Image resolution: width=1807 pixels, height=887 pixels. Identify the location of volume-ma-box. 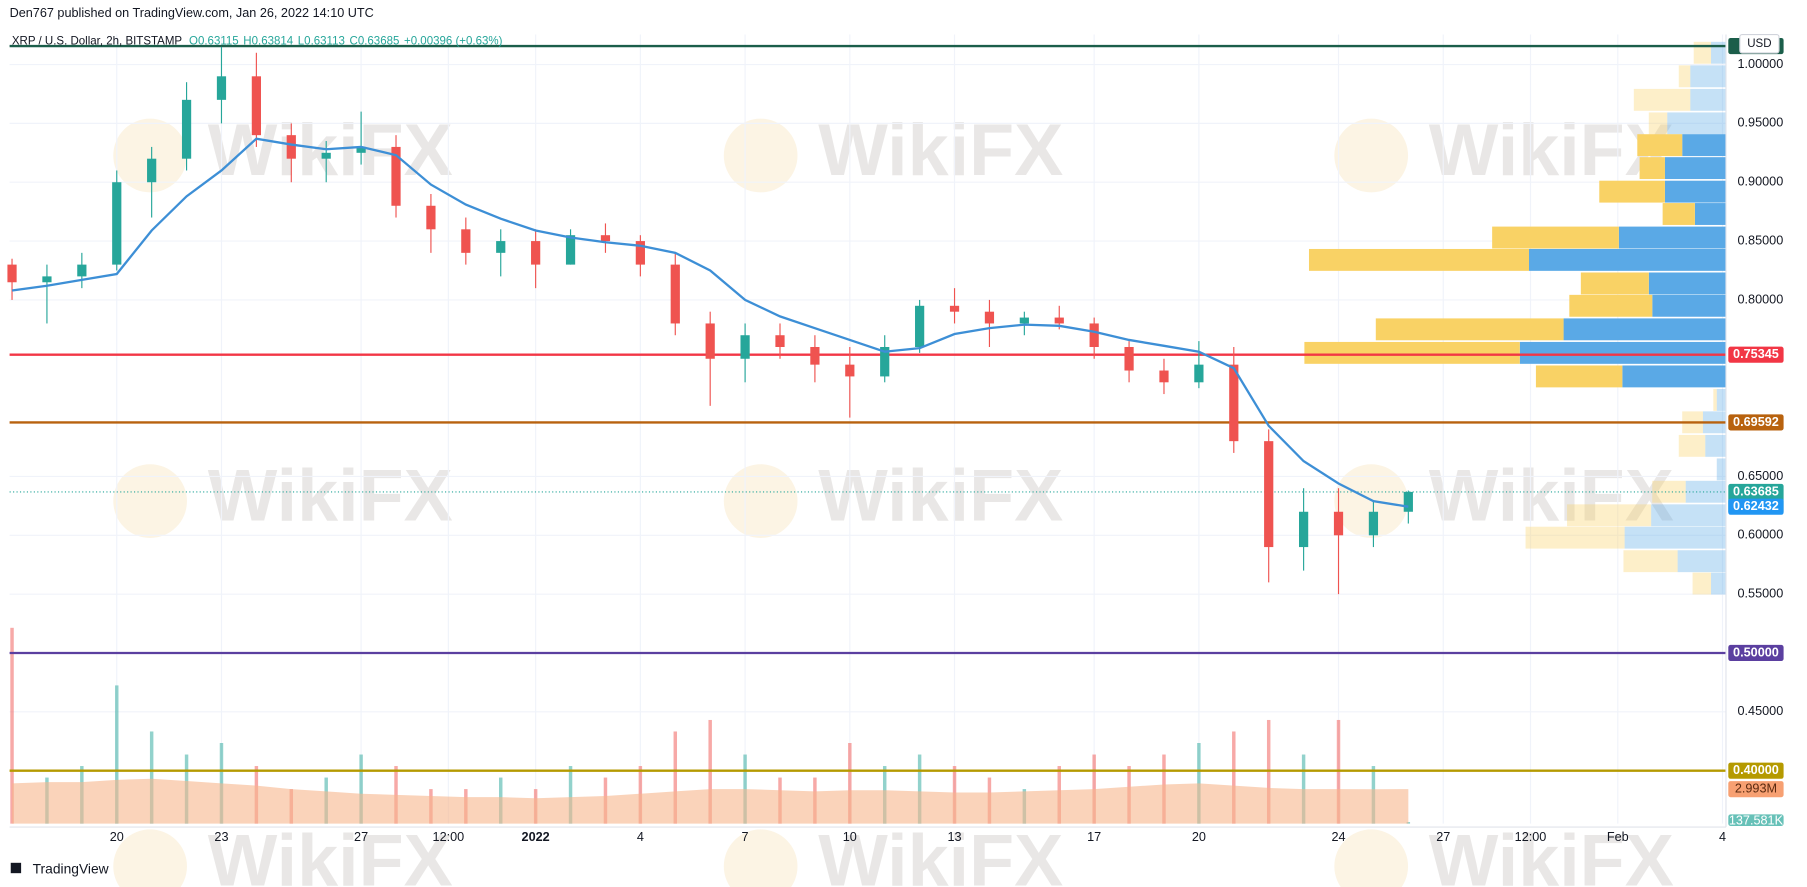
(1756, 789).